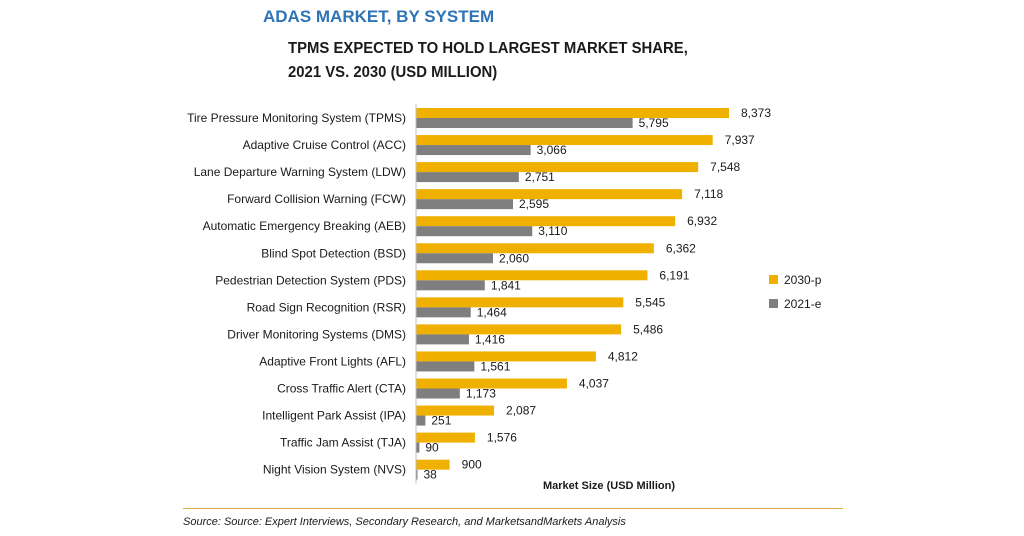 The image size is (1024, 536). What do you see at coordinates (304, 226) in the screenshot?
I see `category-label: Automatic Emergency Breaking (AEB)` at bounding box center [304, 226].